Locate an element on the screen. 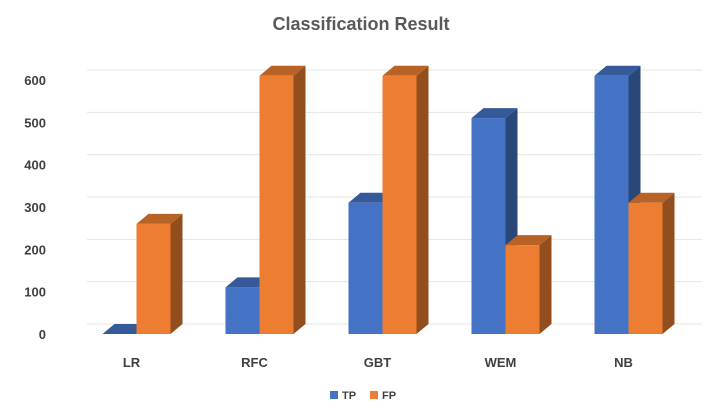 The height and width of the screenshot is (419, 723). y-tick-label: 400 is located at coordinates (35, 165).